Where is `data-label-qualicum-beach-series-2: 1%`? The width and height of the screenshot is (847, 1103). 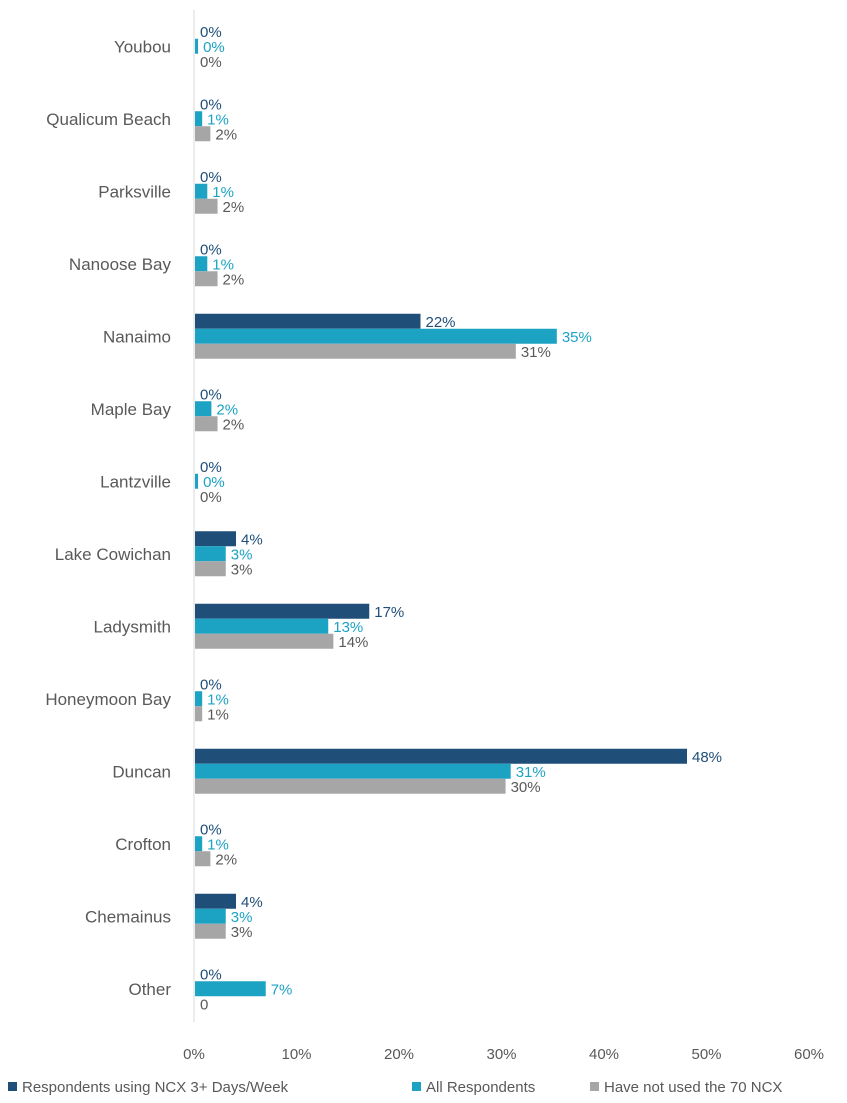 data-label-qualicum-beach-series-2: 1% is located at coordinates (218, 119).